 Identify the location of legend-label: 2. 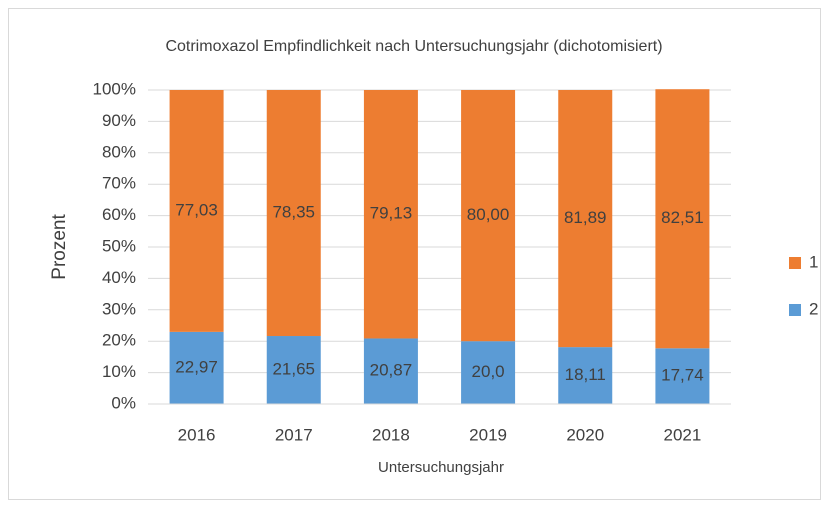
(813, 308).